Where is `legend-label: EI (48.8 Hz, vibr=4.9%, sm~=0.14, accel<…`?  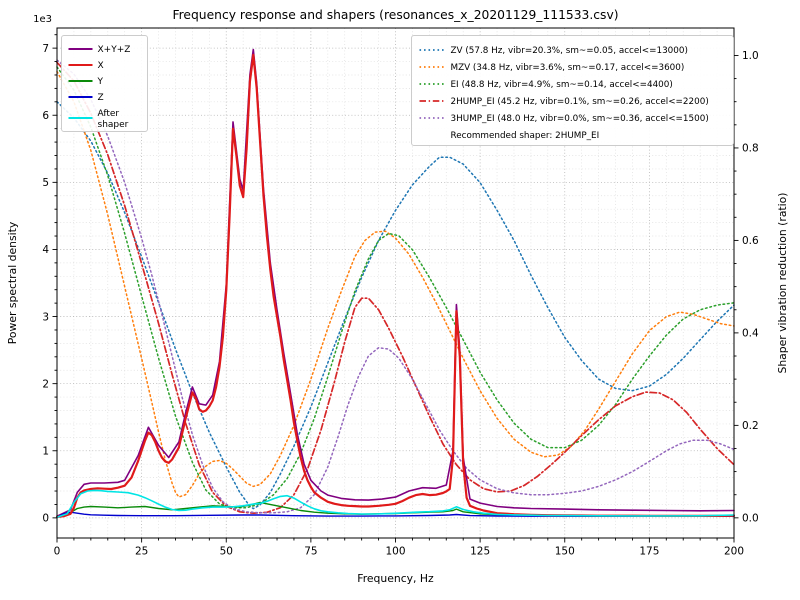 legend-label: EI (48.8 Hz, vibr=4.9%, sm~=0.14, accel<… is located at coordinates (562, 85).